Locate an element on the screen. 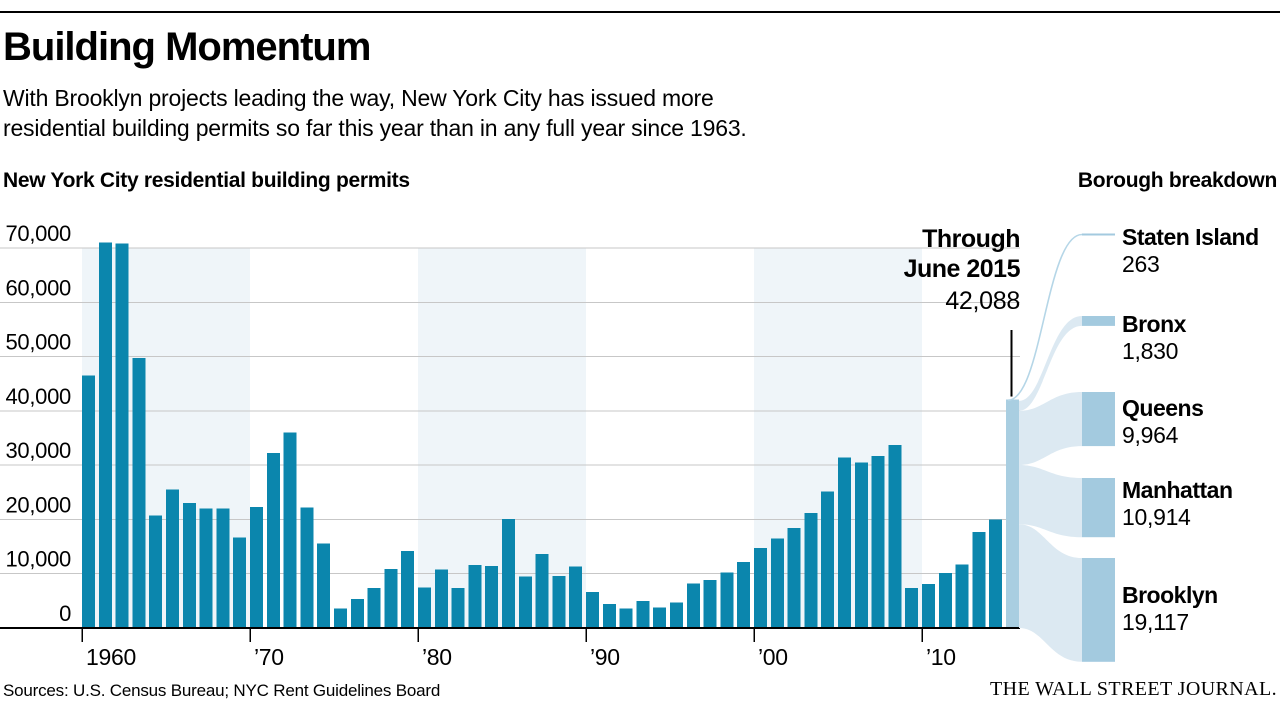 The image size is (1280, 704). bar-1988 is located at coordinates (559, 601).